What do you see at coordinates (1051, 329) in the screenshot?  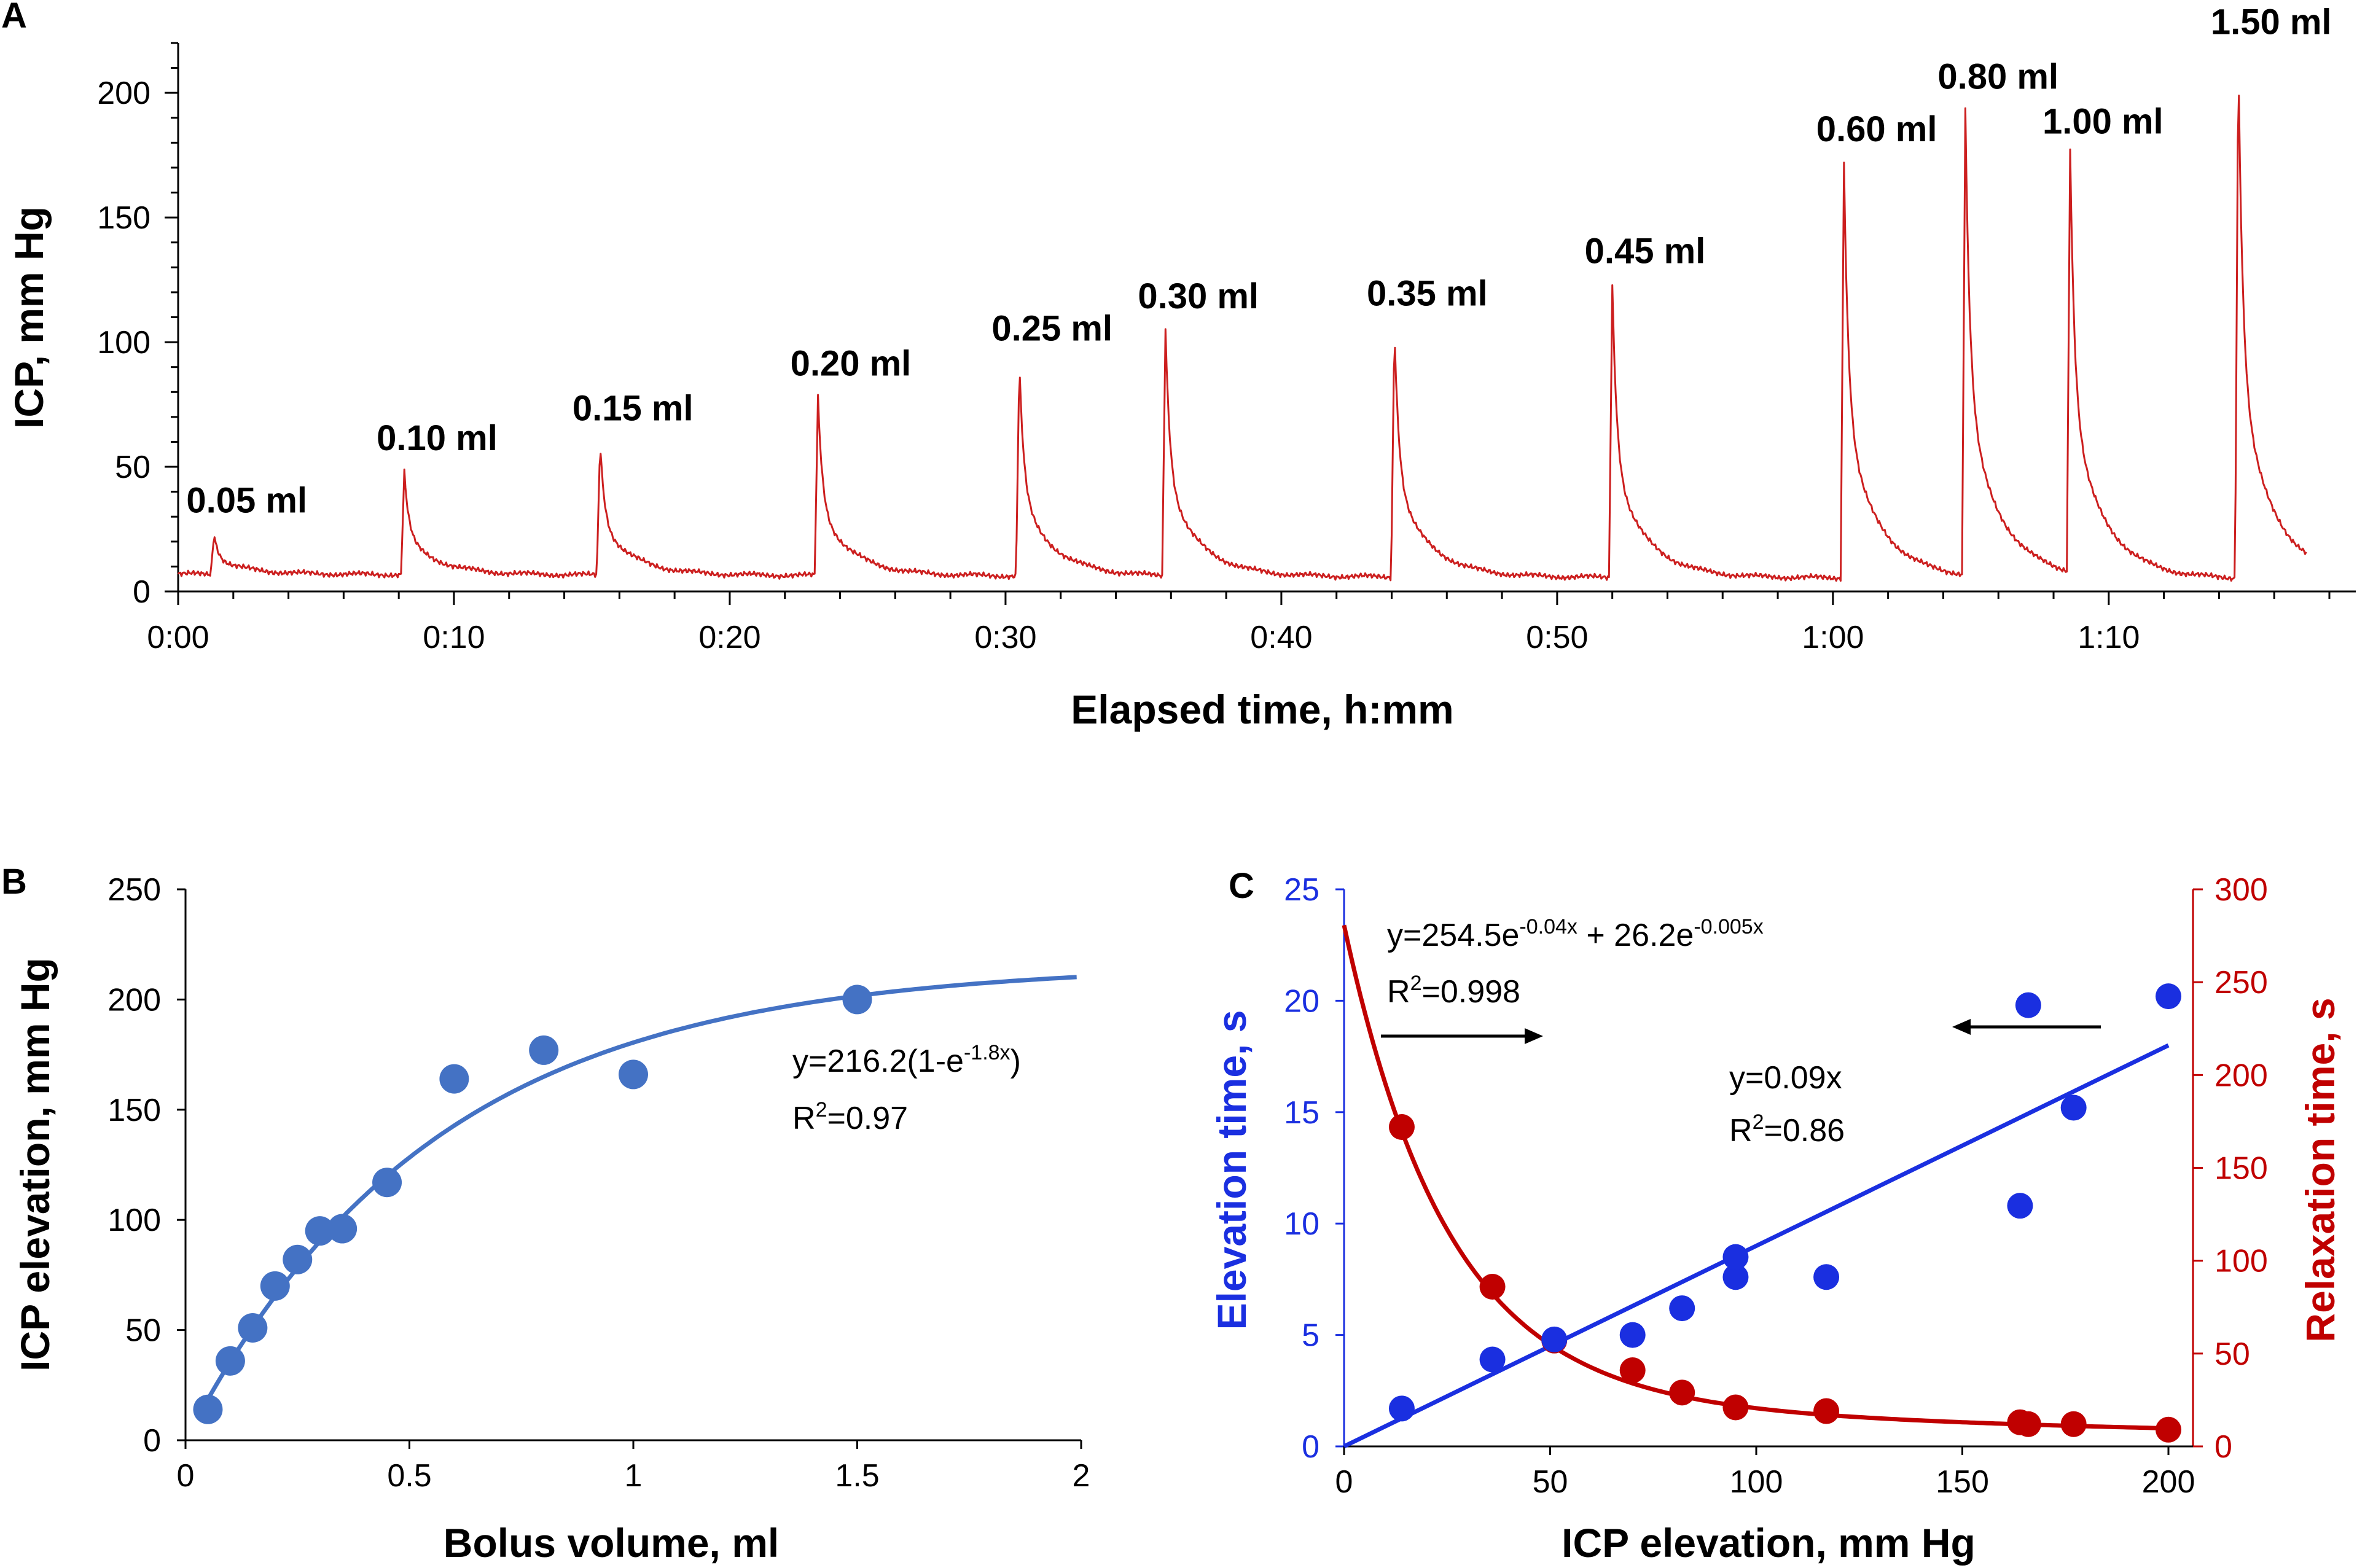 I see `panel-a-peak-label: 0.25 ml` at bounding box center [1051, 329].